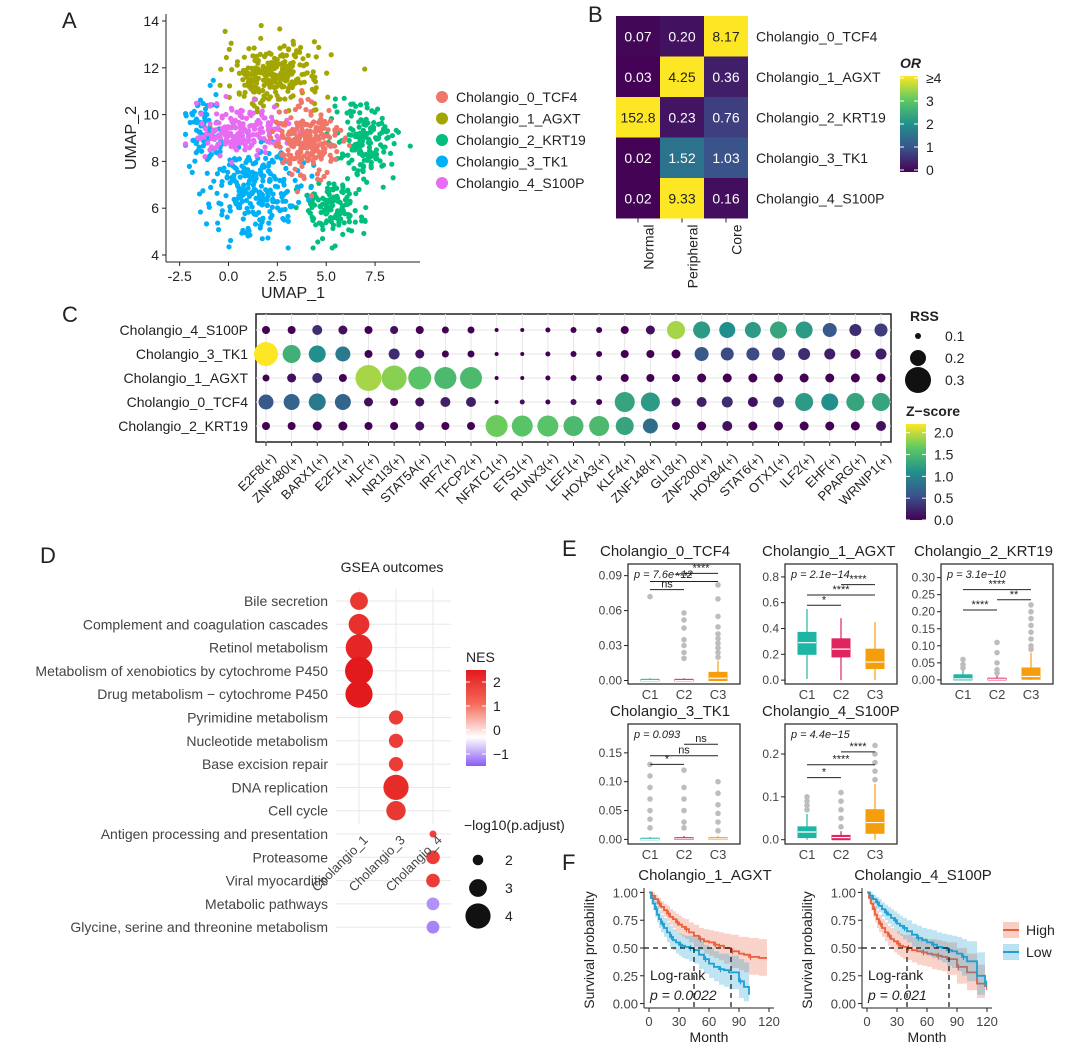  Describe the element at coordinates (875, 694) in the screenshot. I see `group-label: C3` at that location.